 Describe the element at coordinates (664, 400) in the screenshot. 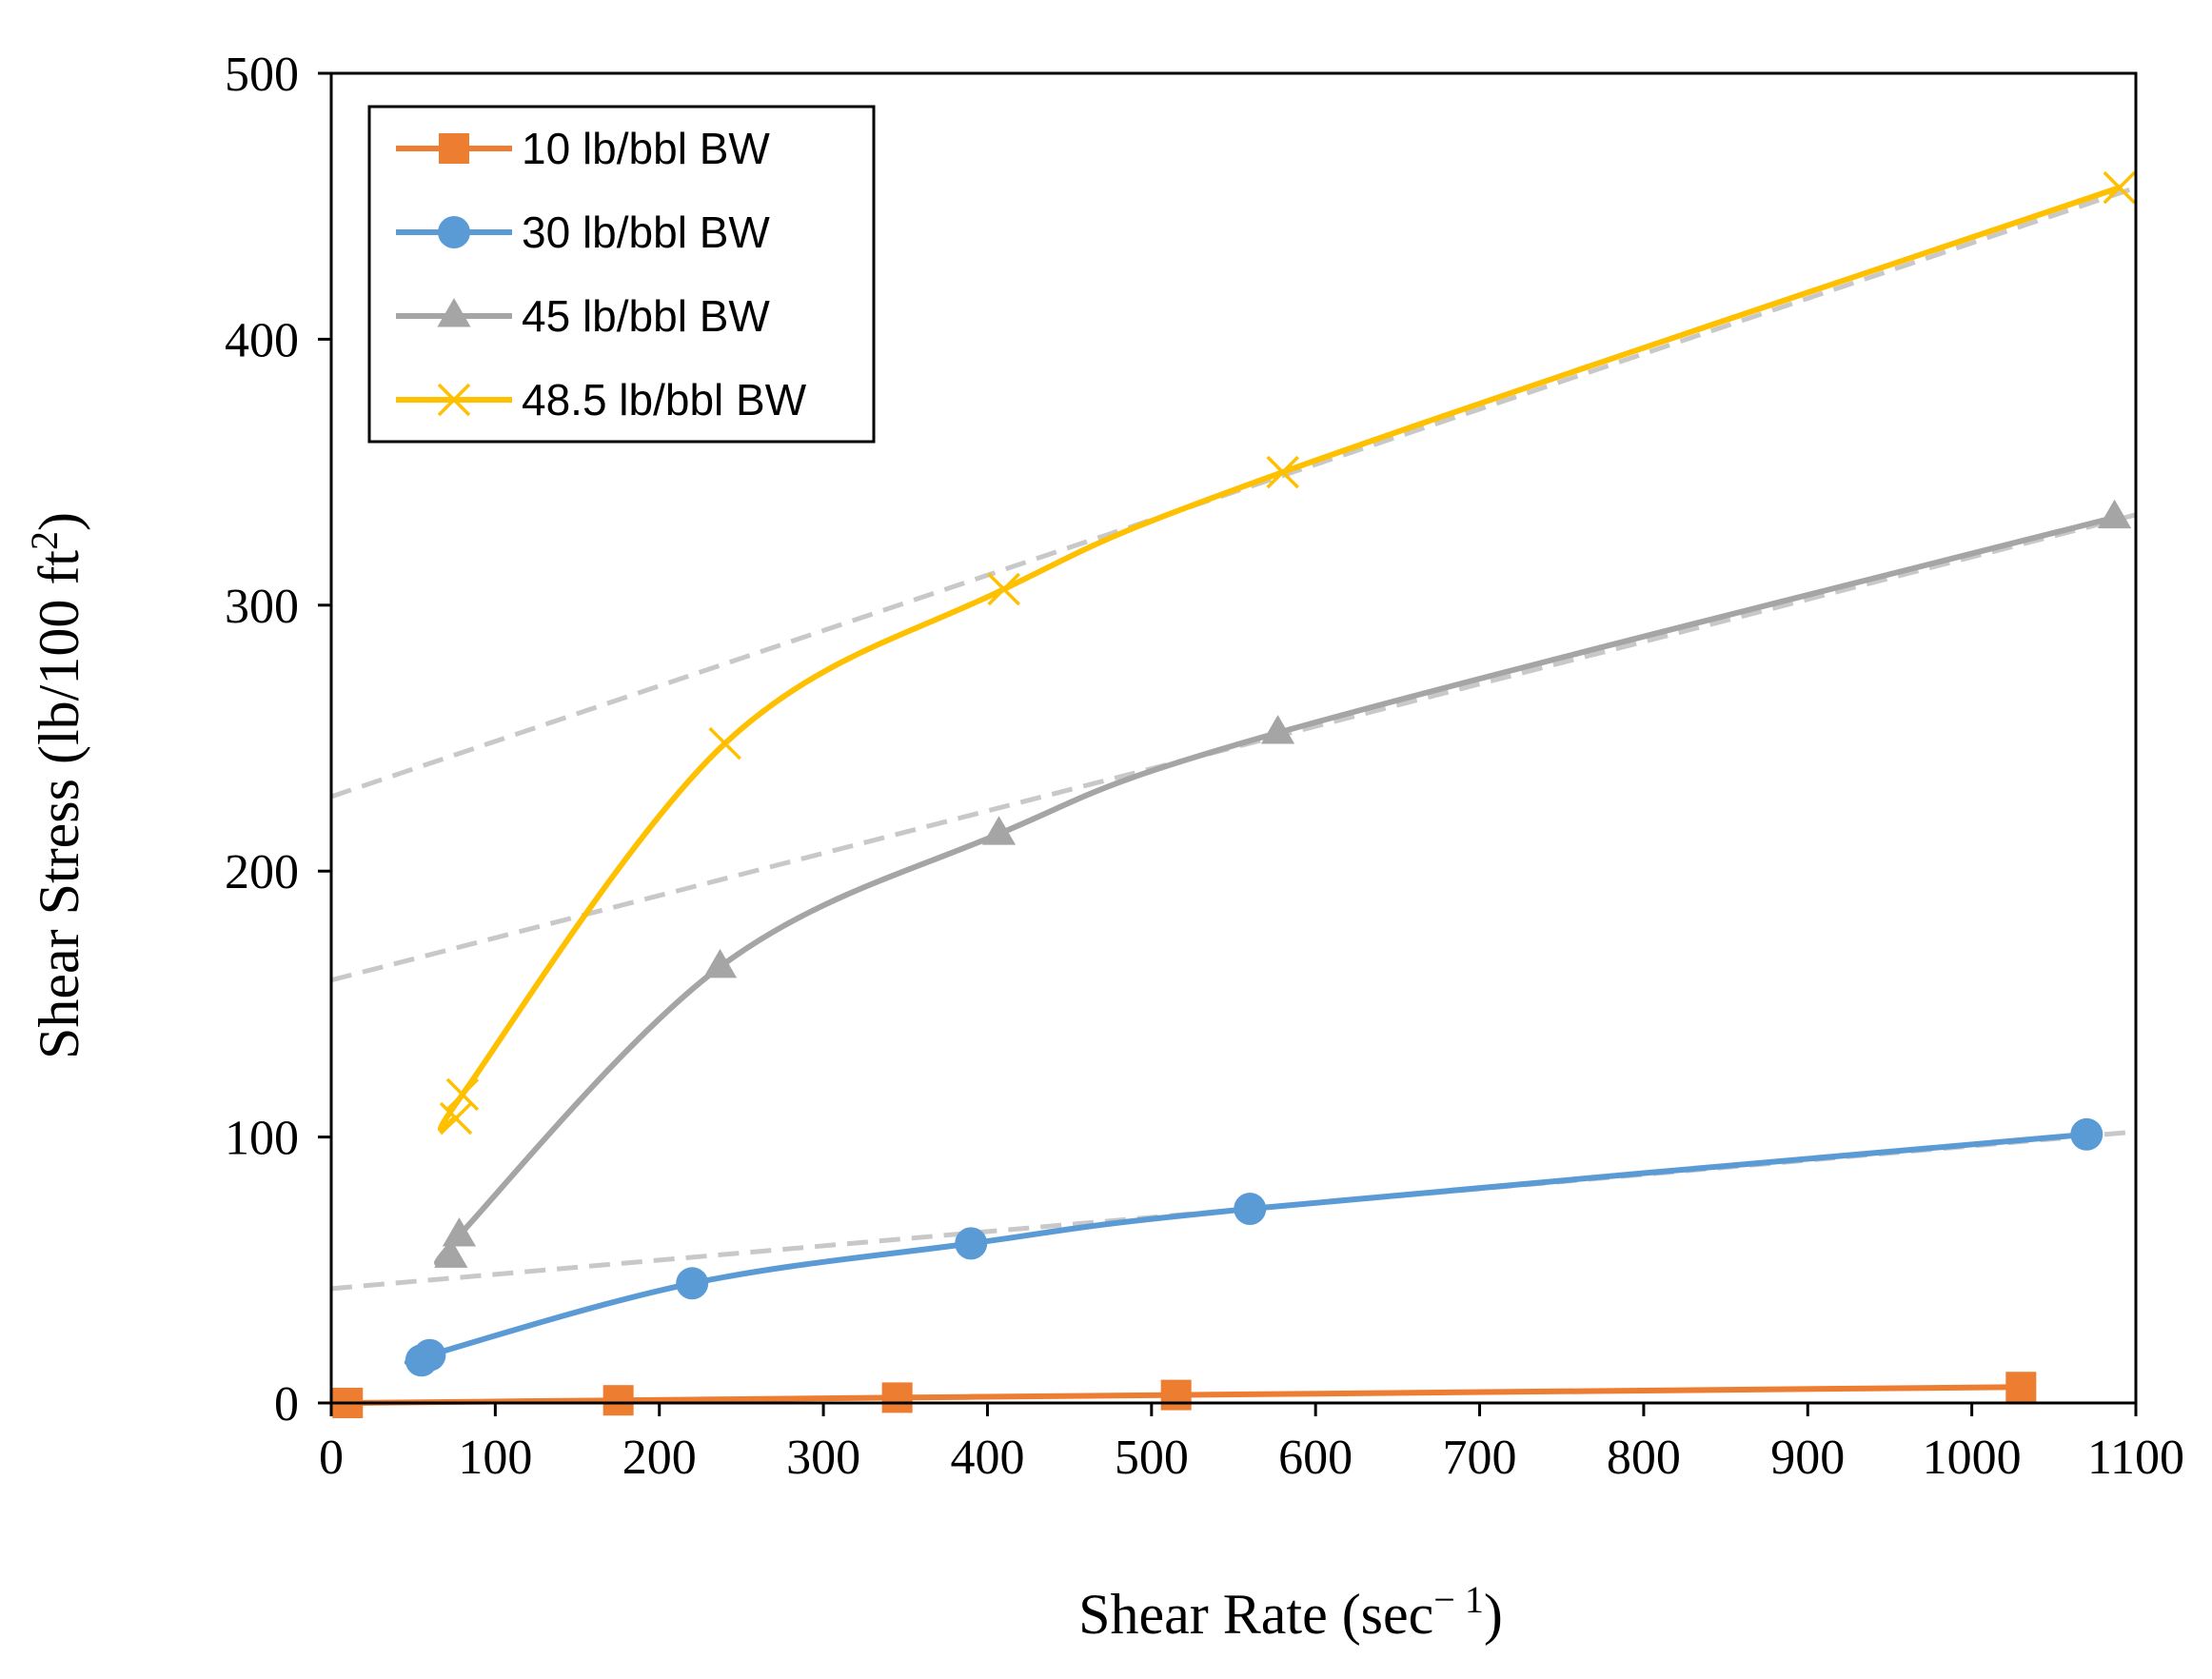

I see `legend-label-4: 48.5 lb/bbl BW` at that location.